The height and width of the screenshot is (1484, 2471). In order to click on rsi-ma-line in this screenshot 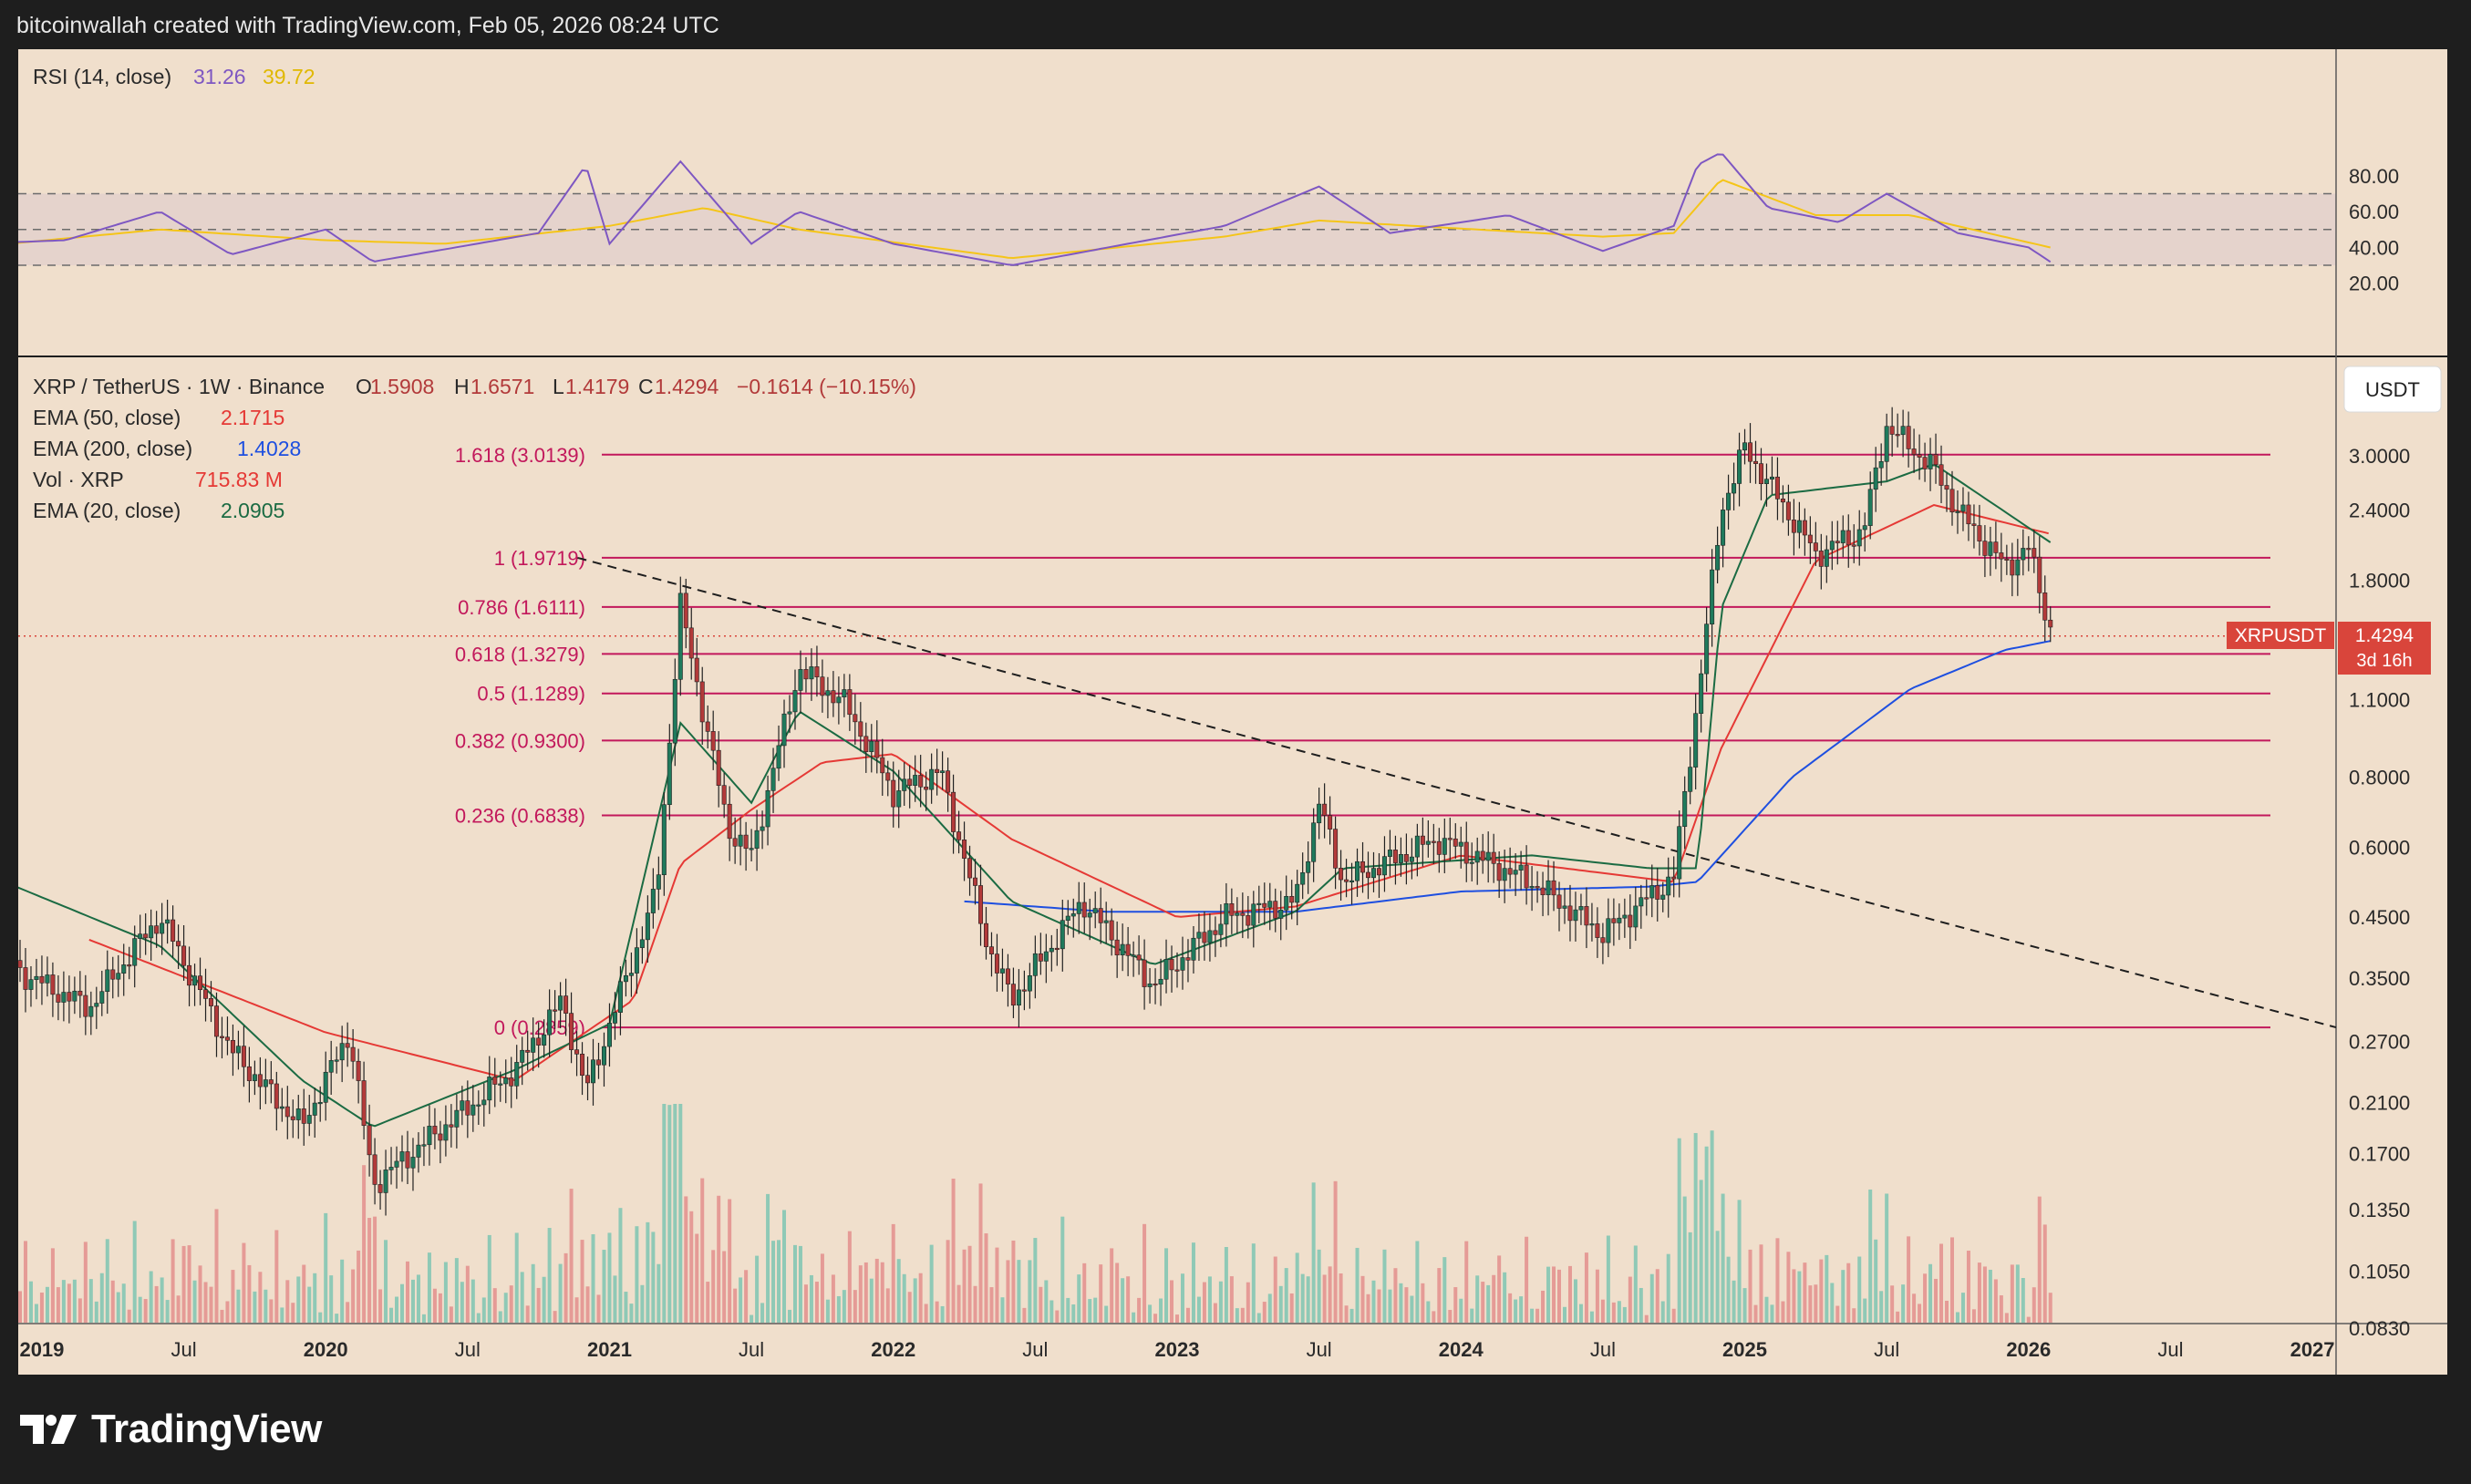, I will do `click(1025, 219)`.